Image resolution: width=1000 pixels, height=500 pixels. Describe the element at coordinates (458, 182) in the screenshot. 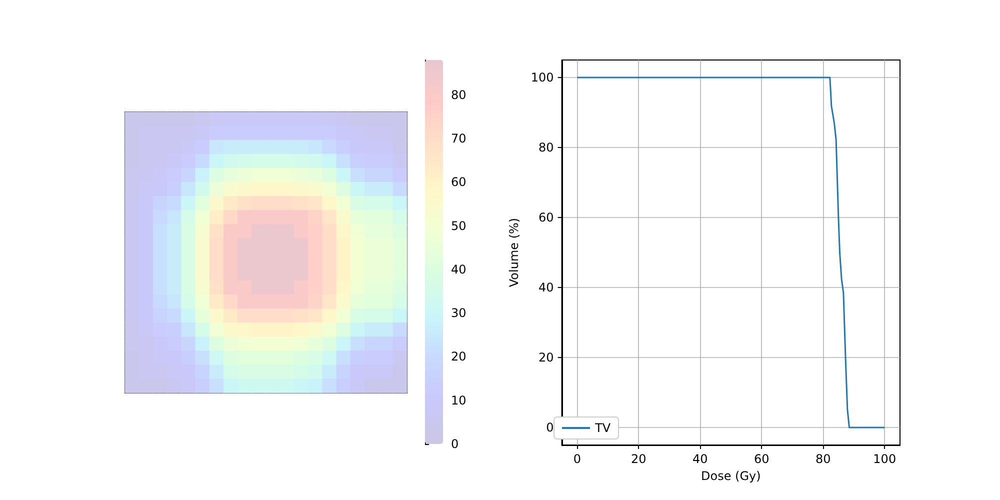

I see `color-bar-label: 60` at that location.